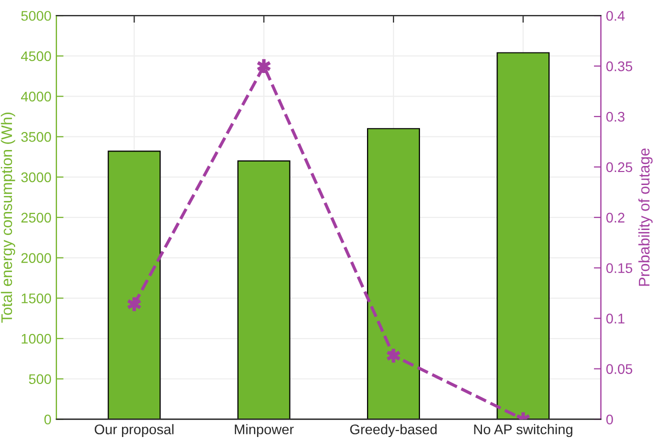  I want to click on y2-tick-label: 0.05, so click(619, 369).